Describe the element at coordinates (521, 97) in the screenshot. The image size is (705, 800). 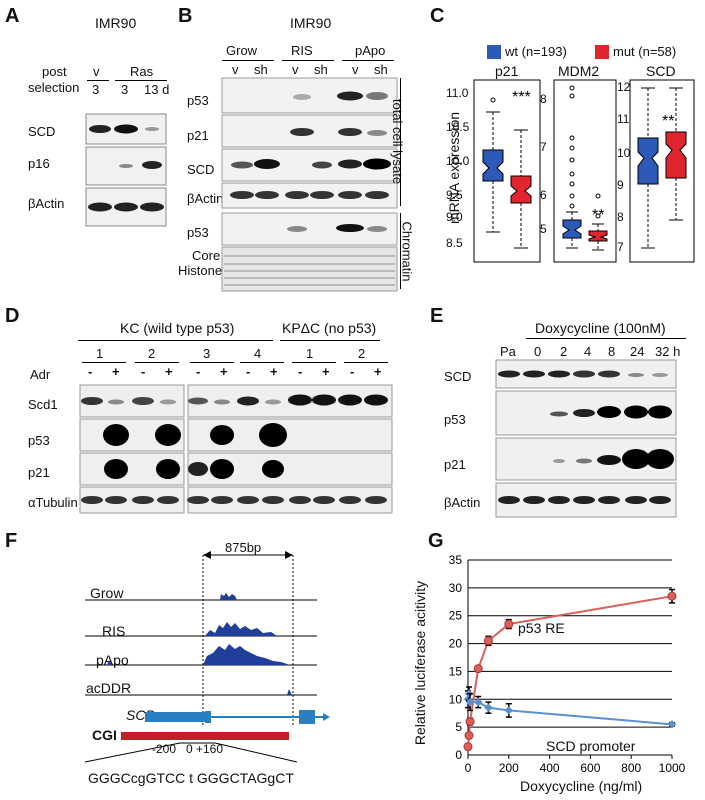
I see `significance-stars: ***` at that location.